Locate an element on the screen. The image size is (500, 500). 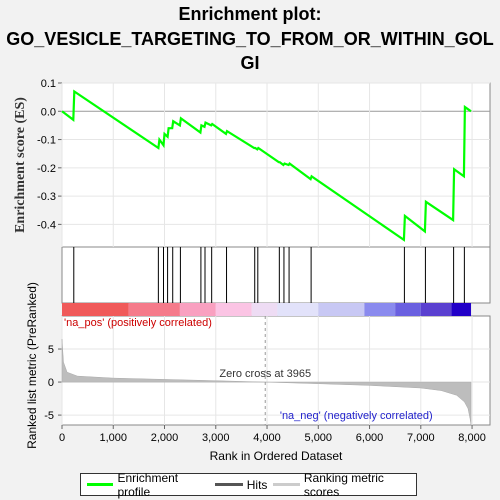
title-line-1: Enrichment plot: is located at coordinates (250, 14).